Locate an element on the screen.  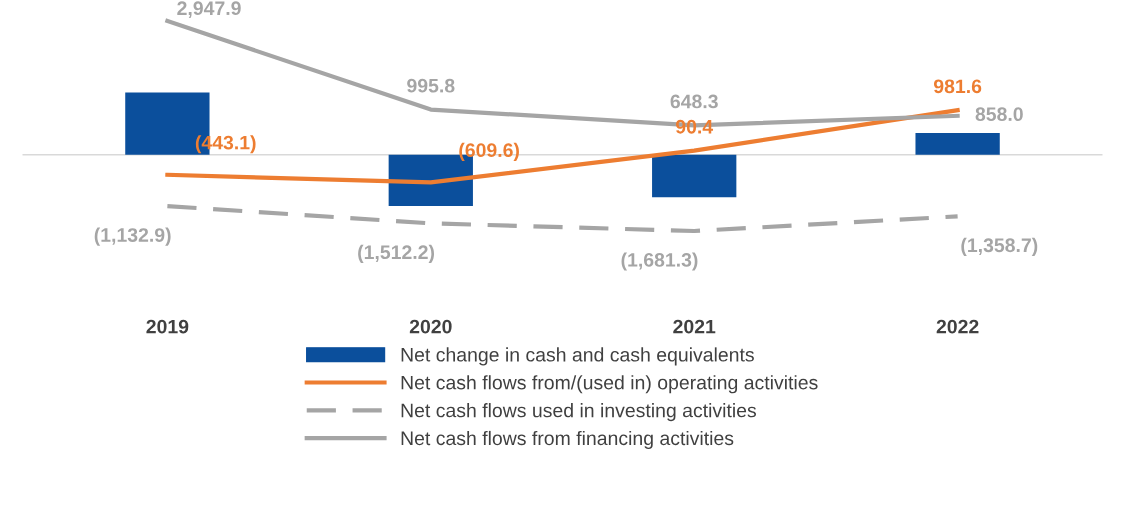
data-label: 90.4 is located at coordinates (694, 126).